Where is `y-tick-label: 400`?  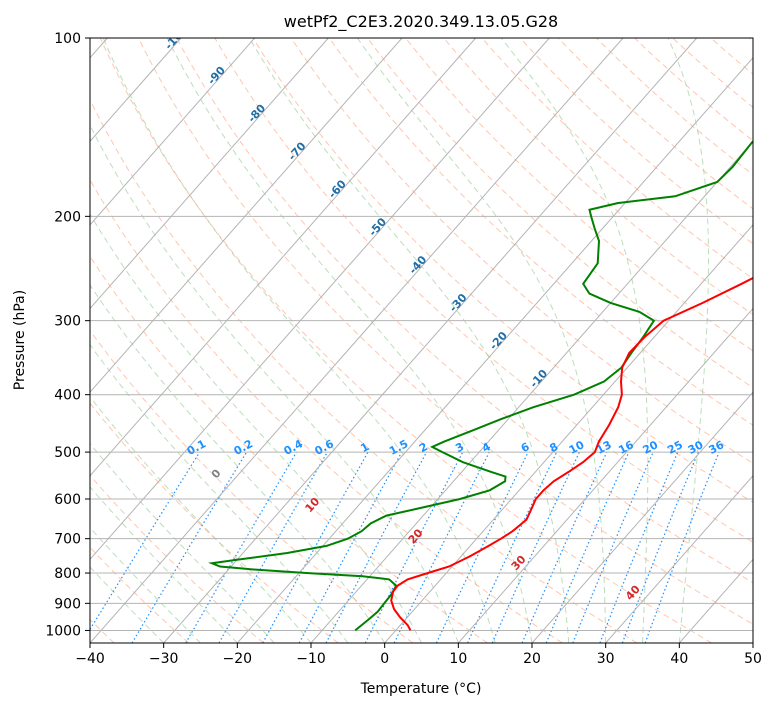 y-tick-label: 400 is located at coordinates (67, 396).